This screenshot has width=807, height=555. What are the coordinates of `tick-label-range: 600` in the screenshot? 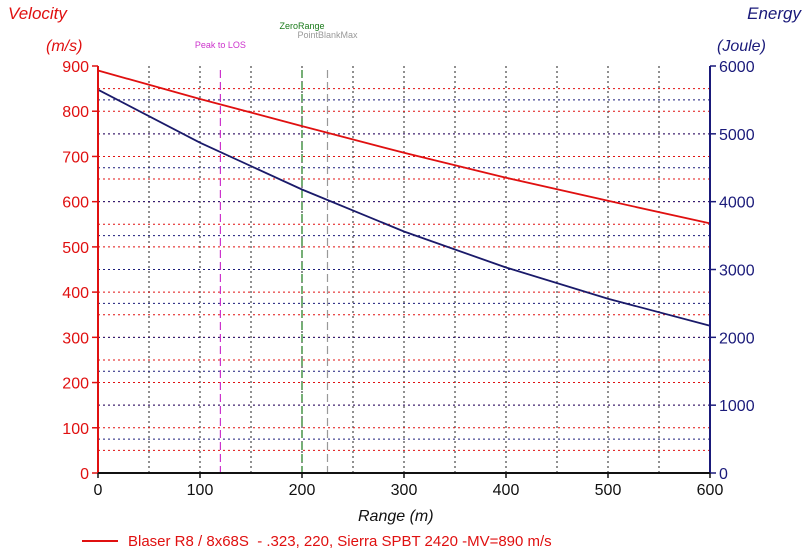 It's located at (710, 490).